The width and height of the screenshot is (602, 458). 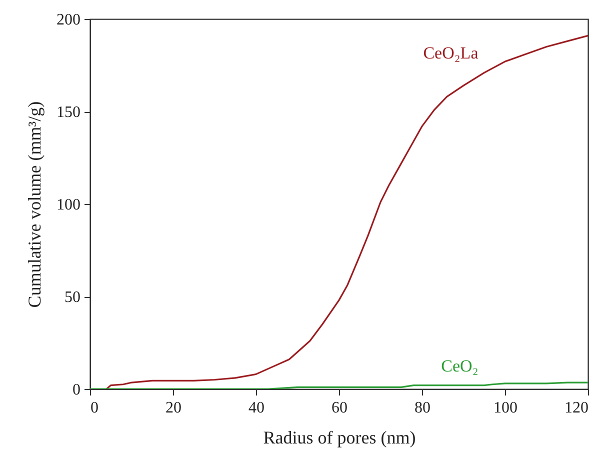 I want to click on y-tick-label: 150, so click(x=68, y=112).